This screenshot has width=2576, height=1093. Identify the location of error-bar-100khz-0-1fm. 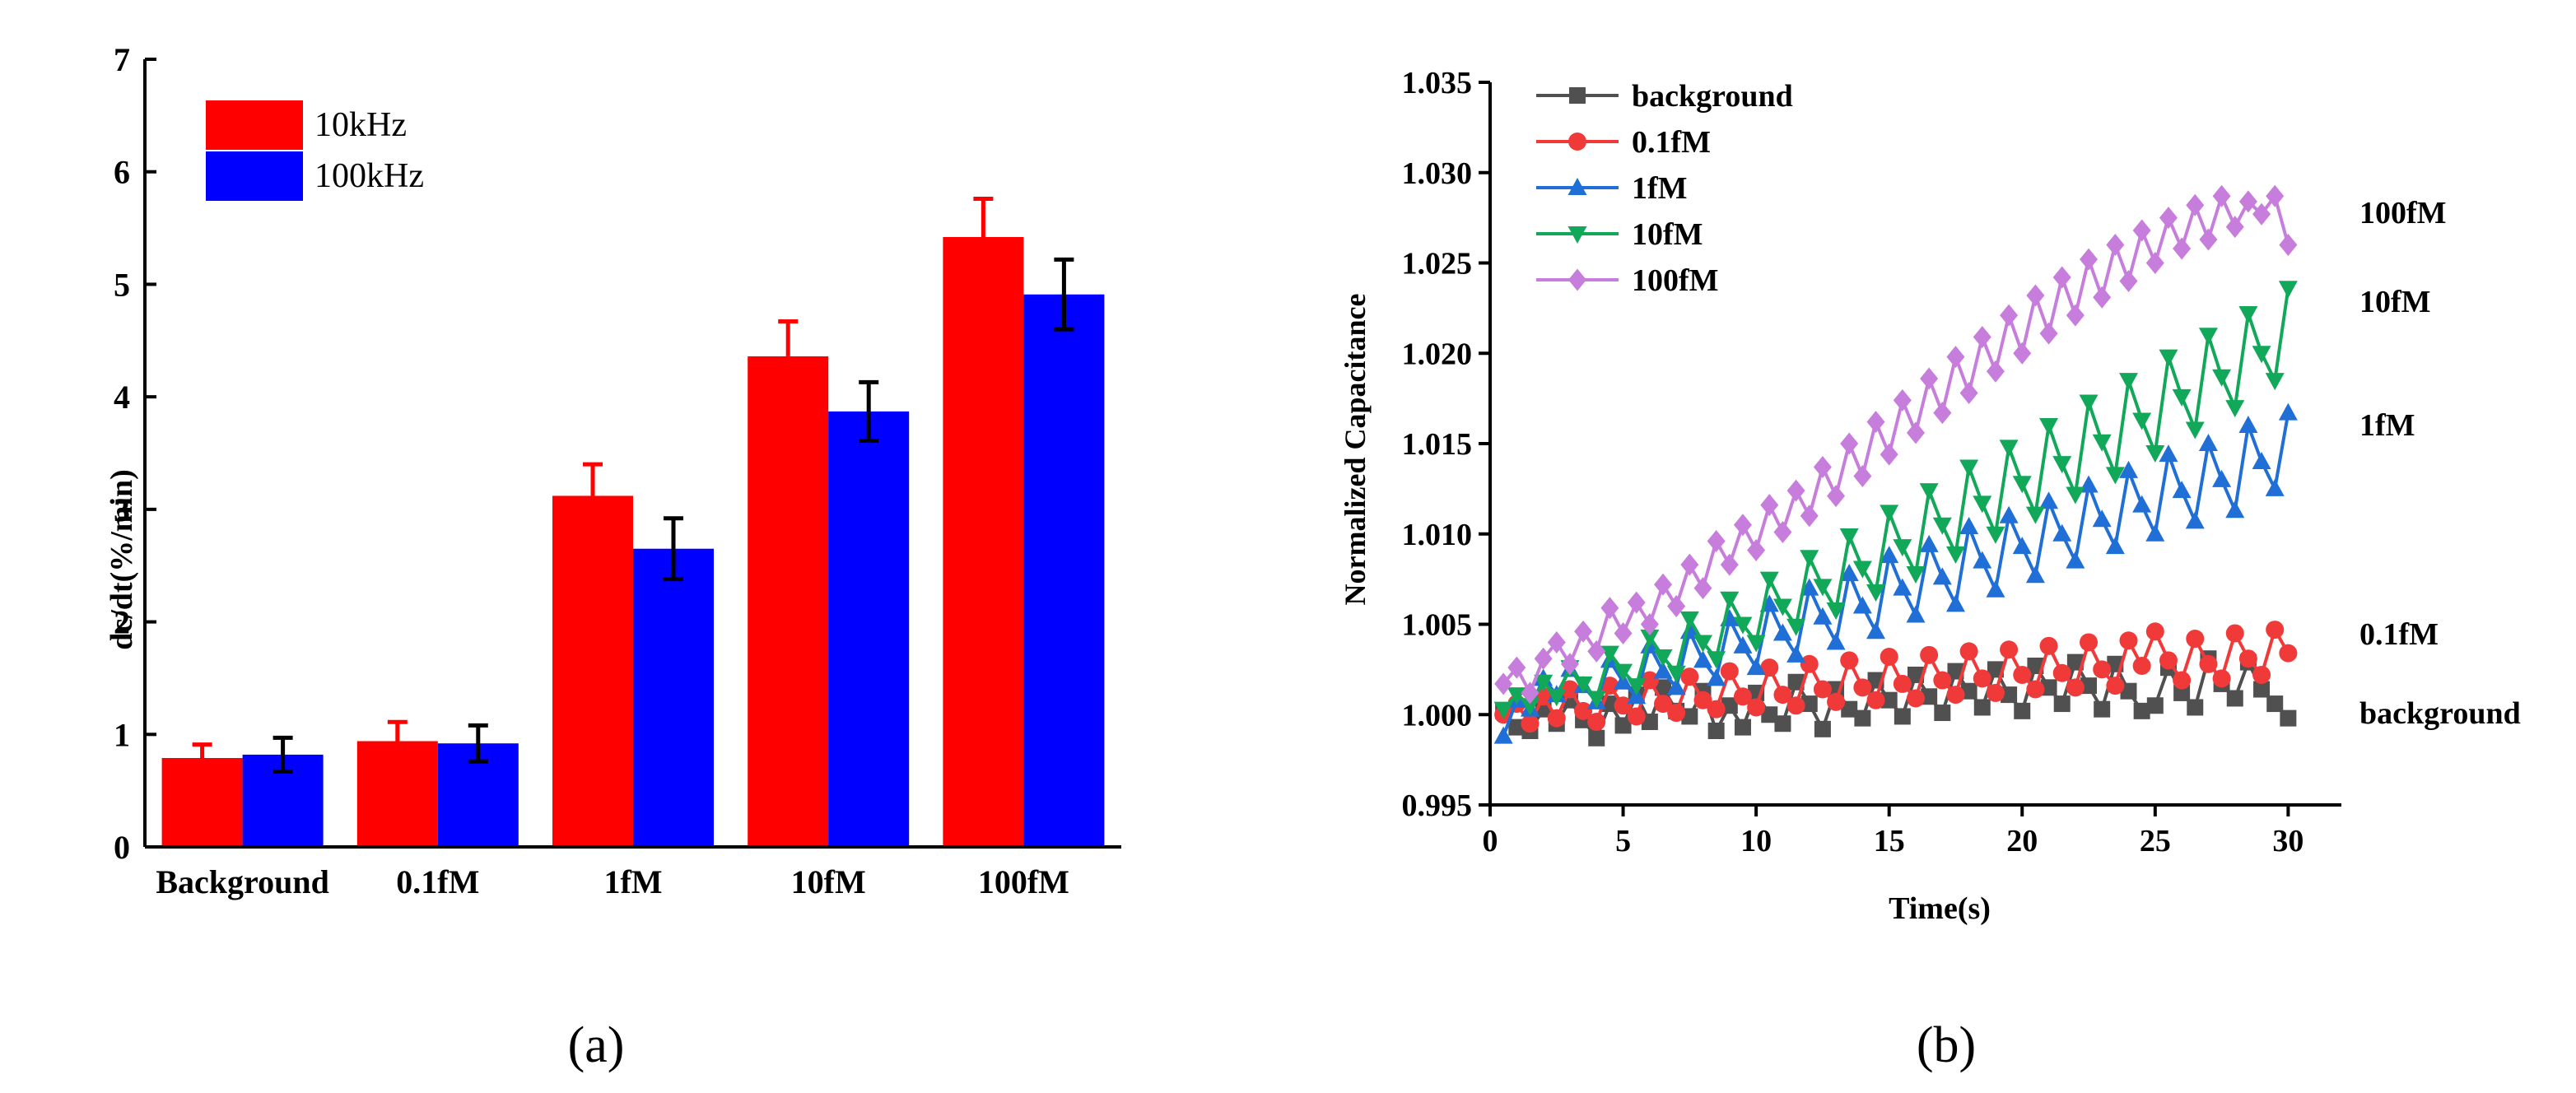
(478, 743).